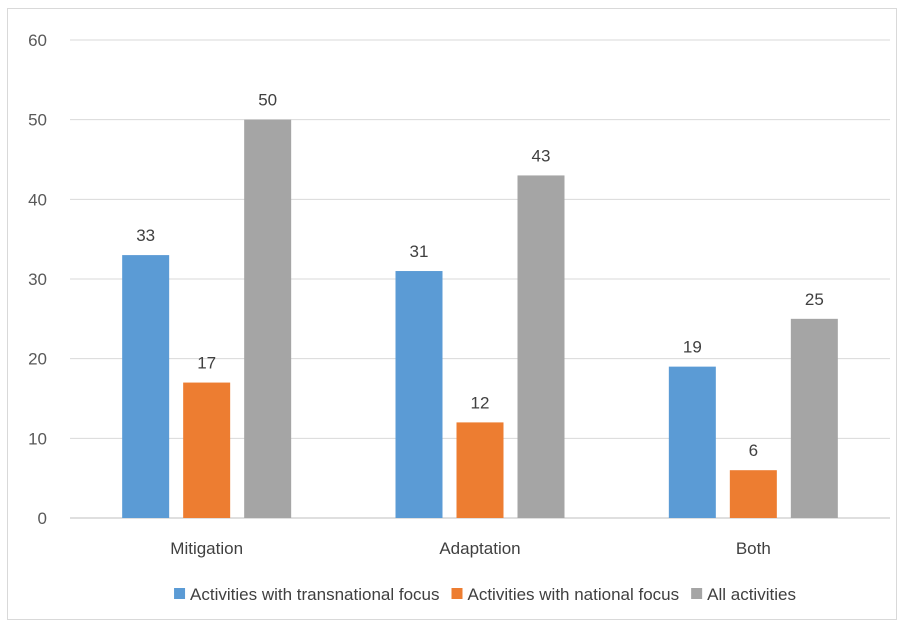 This screenshot has height=628, width=905. What do you see at coordinates (145, 235) in the screenshot?
I see `data-label: 33` at bounding box center [145, 235].